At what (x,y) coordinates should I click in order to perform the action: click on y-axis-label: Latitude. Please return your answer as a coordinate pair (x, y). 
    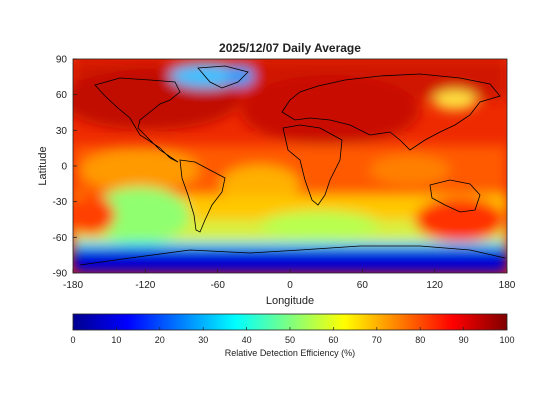
    Looking at the image, I should click on (43, 165).